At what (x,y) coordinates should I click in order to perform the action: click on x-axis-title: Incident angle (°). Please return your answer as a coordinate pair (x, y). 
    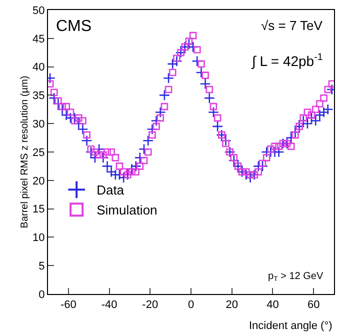
    Looking at the image, I should click on (290, 326).